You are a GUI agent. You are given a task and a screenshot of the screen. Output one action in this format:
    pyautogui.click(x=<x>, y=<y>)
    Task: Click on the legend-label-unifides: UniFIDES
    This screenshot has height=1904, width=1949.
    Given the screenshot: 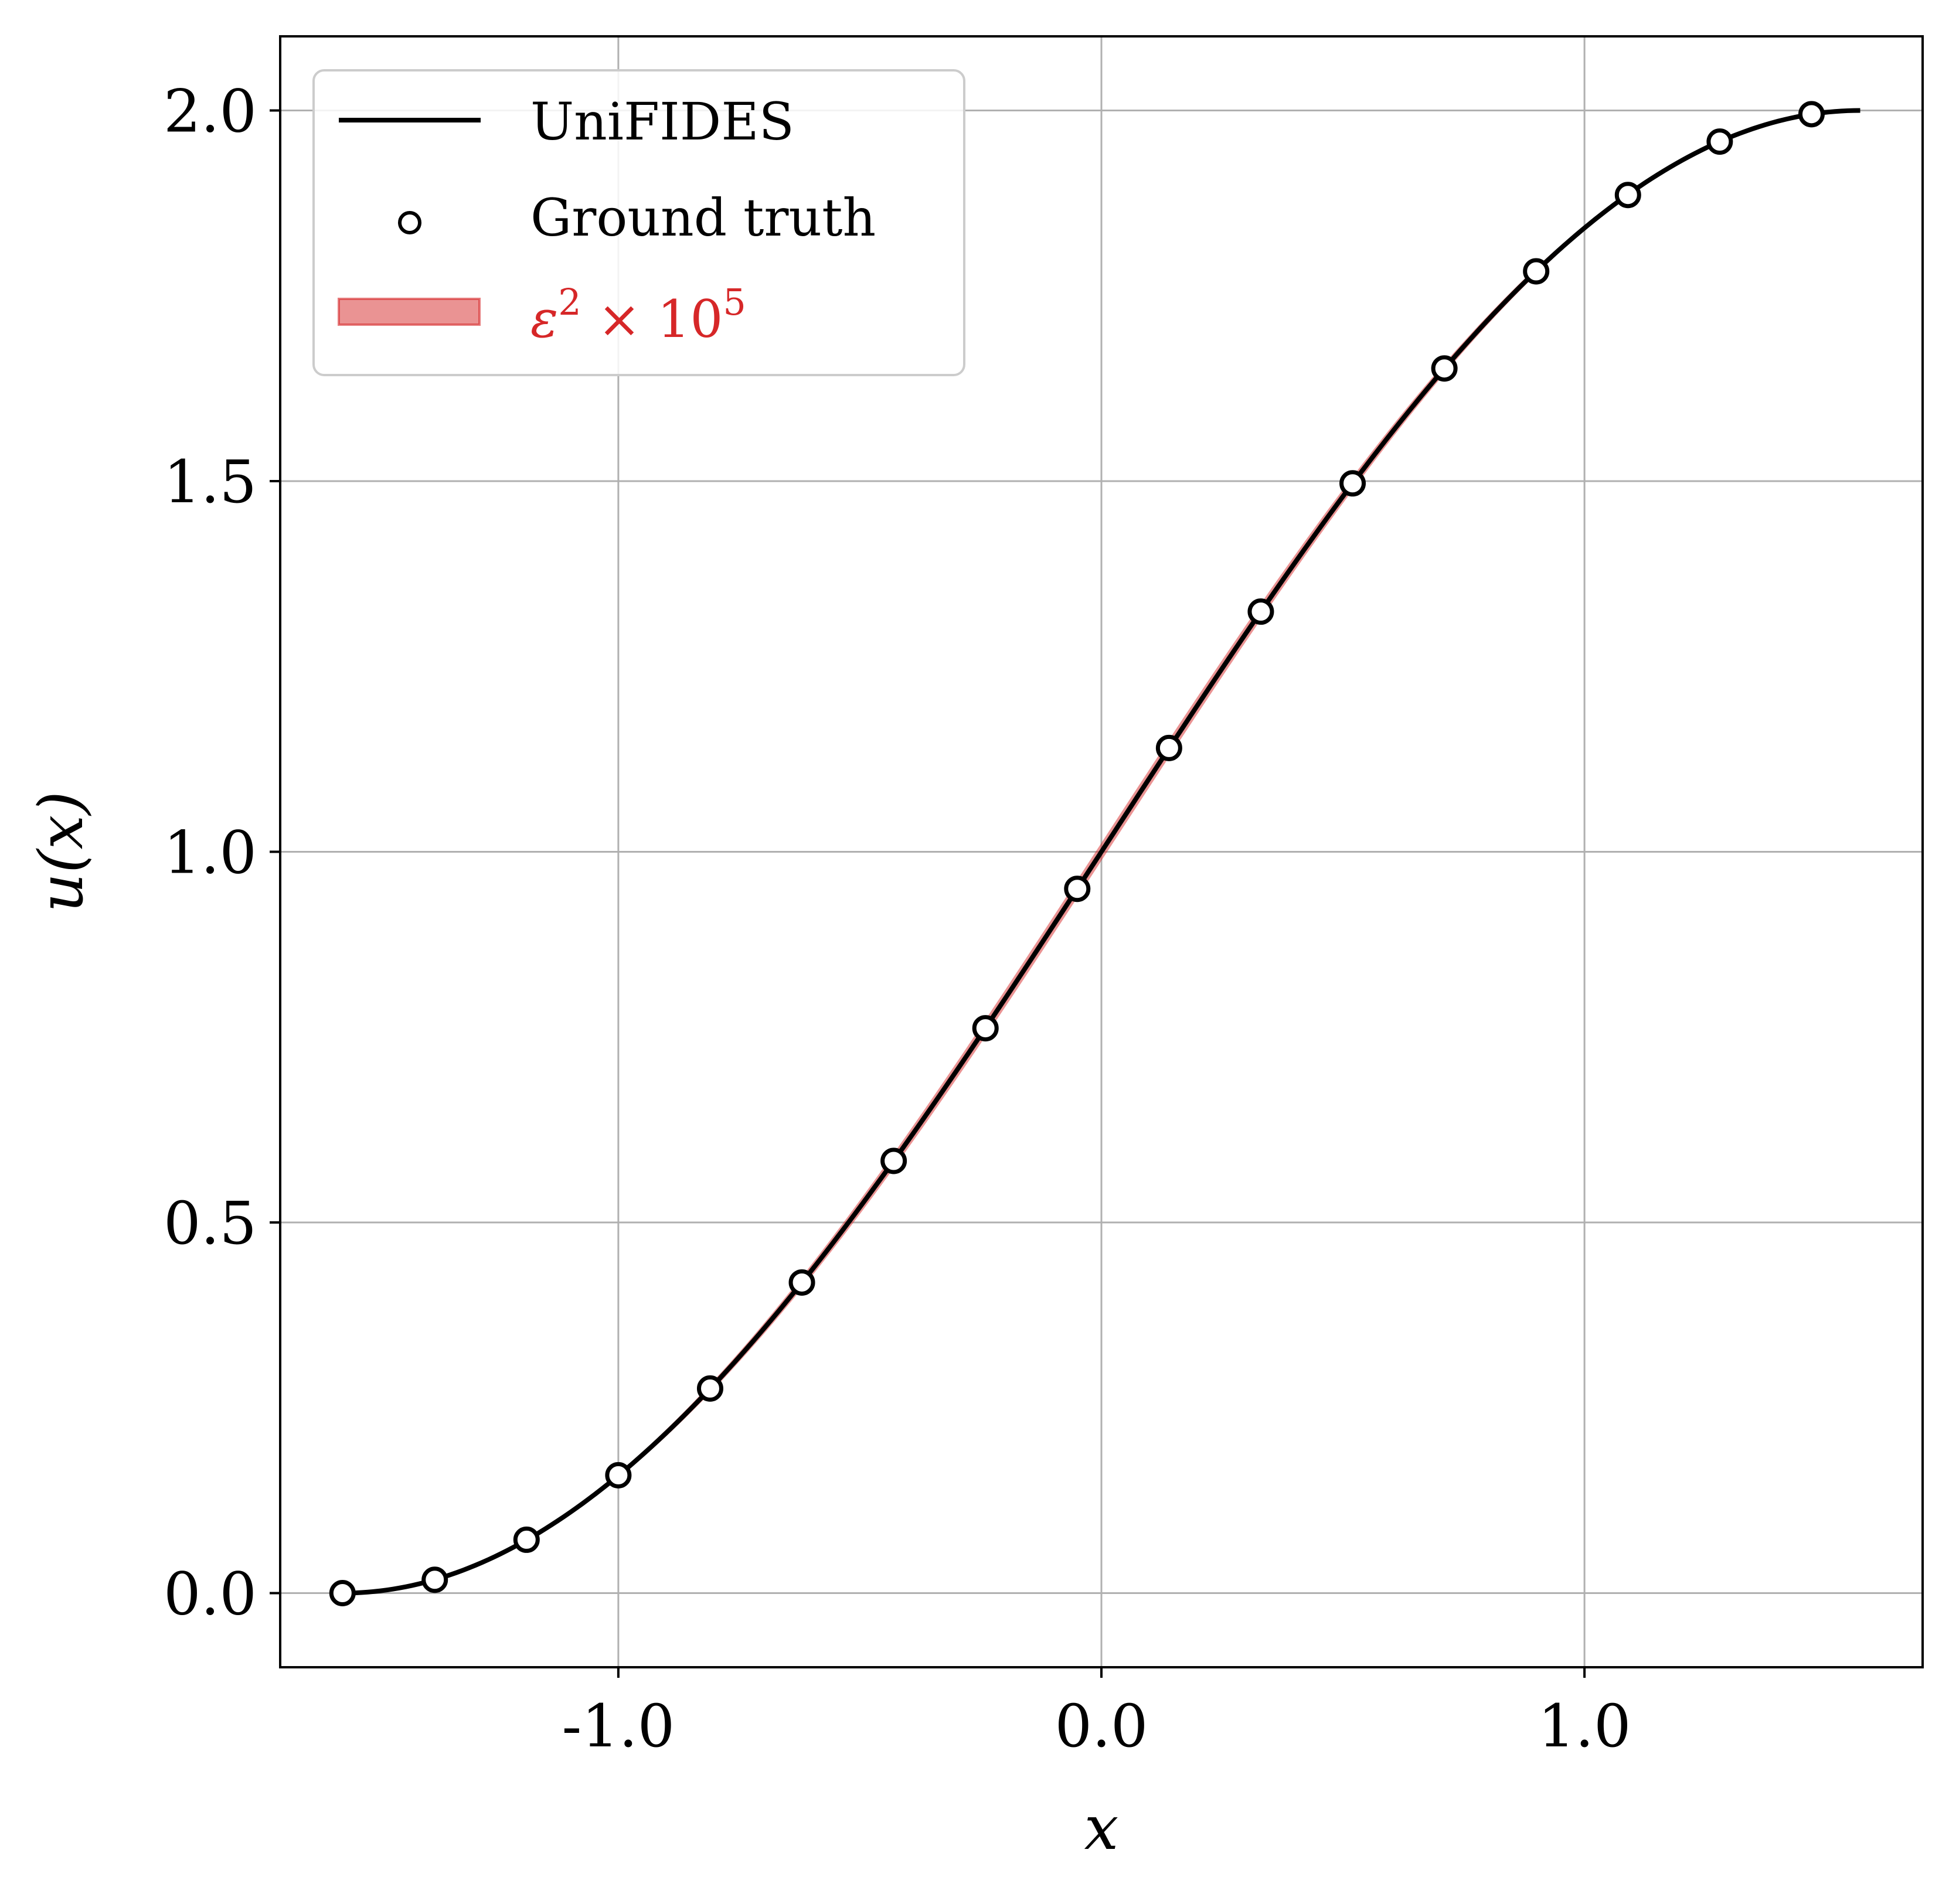 What is the action you would take?
    pyautogui.click(x=662, y=121)
    